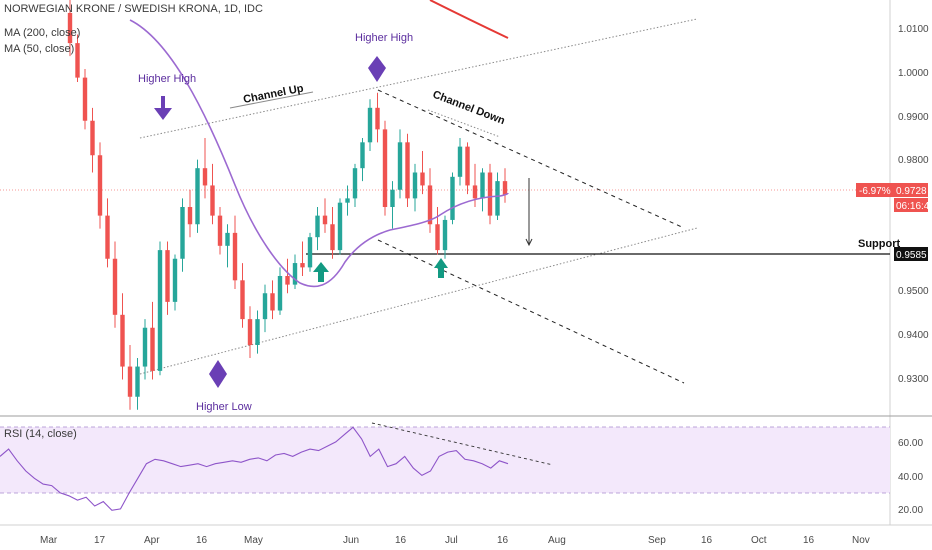  I want to click on rsi-divergence-line, so click(462, 444).